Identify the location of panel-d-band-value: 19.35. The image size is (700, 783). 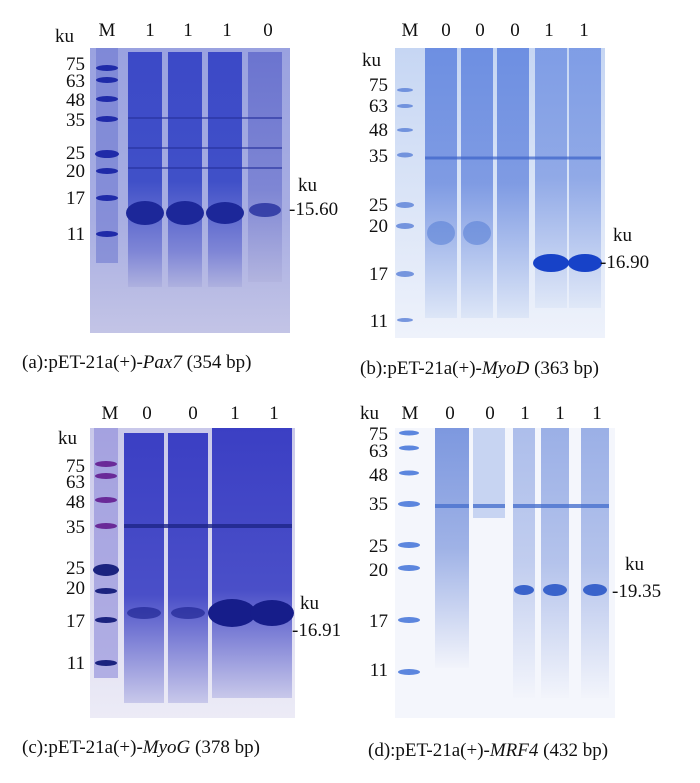
(640, 591).